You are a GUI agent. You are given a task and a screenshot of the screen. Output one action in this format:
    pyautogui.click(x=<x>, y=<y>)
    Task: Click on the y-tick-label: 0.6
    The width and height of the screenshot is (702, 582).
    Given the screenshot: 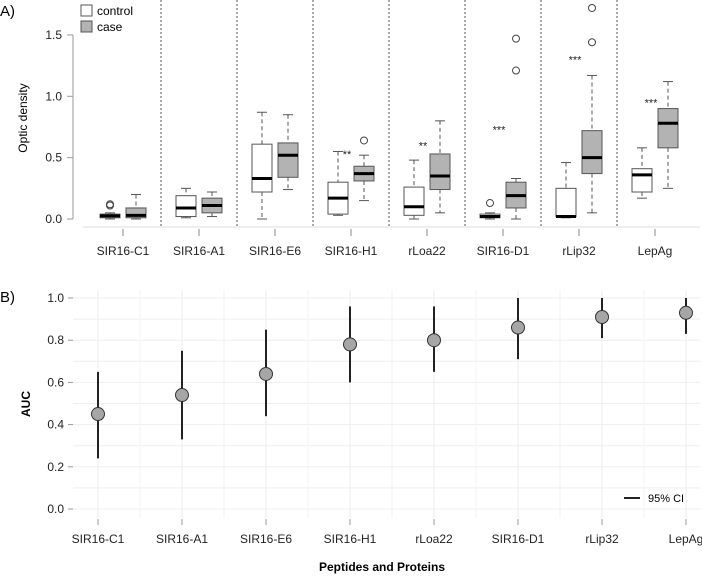 What is the action you would take?
    pyautogui.click(x=55, y=382)
    